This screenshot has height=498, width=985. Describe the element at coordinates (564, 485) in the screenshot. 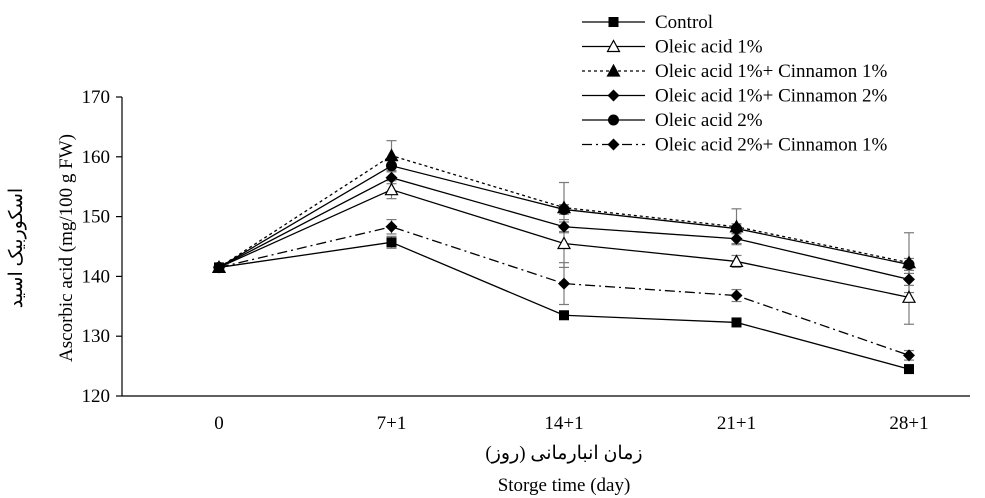

I see `x-axis-title: Storge time (day)` at that location.